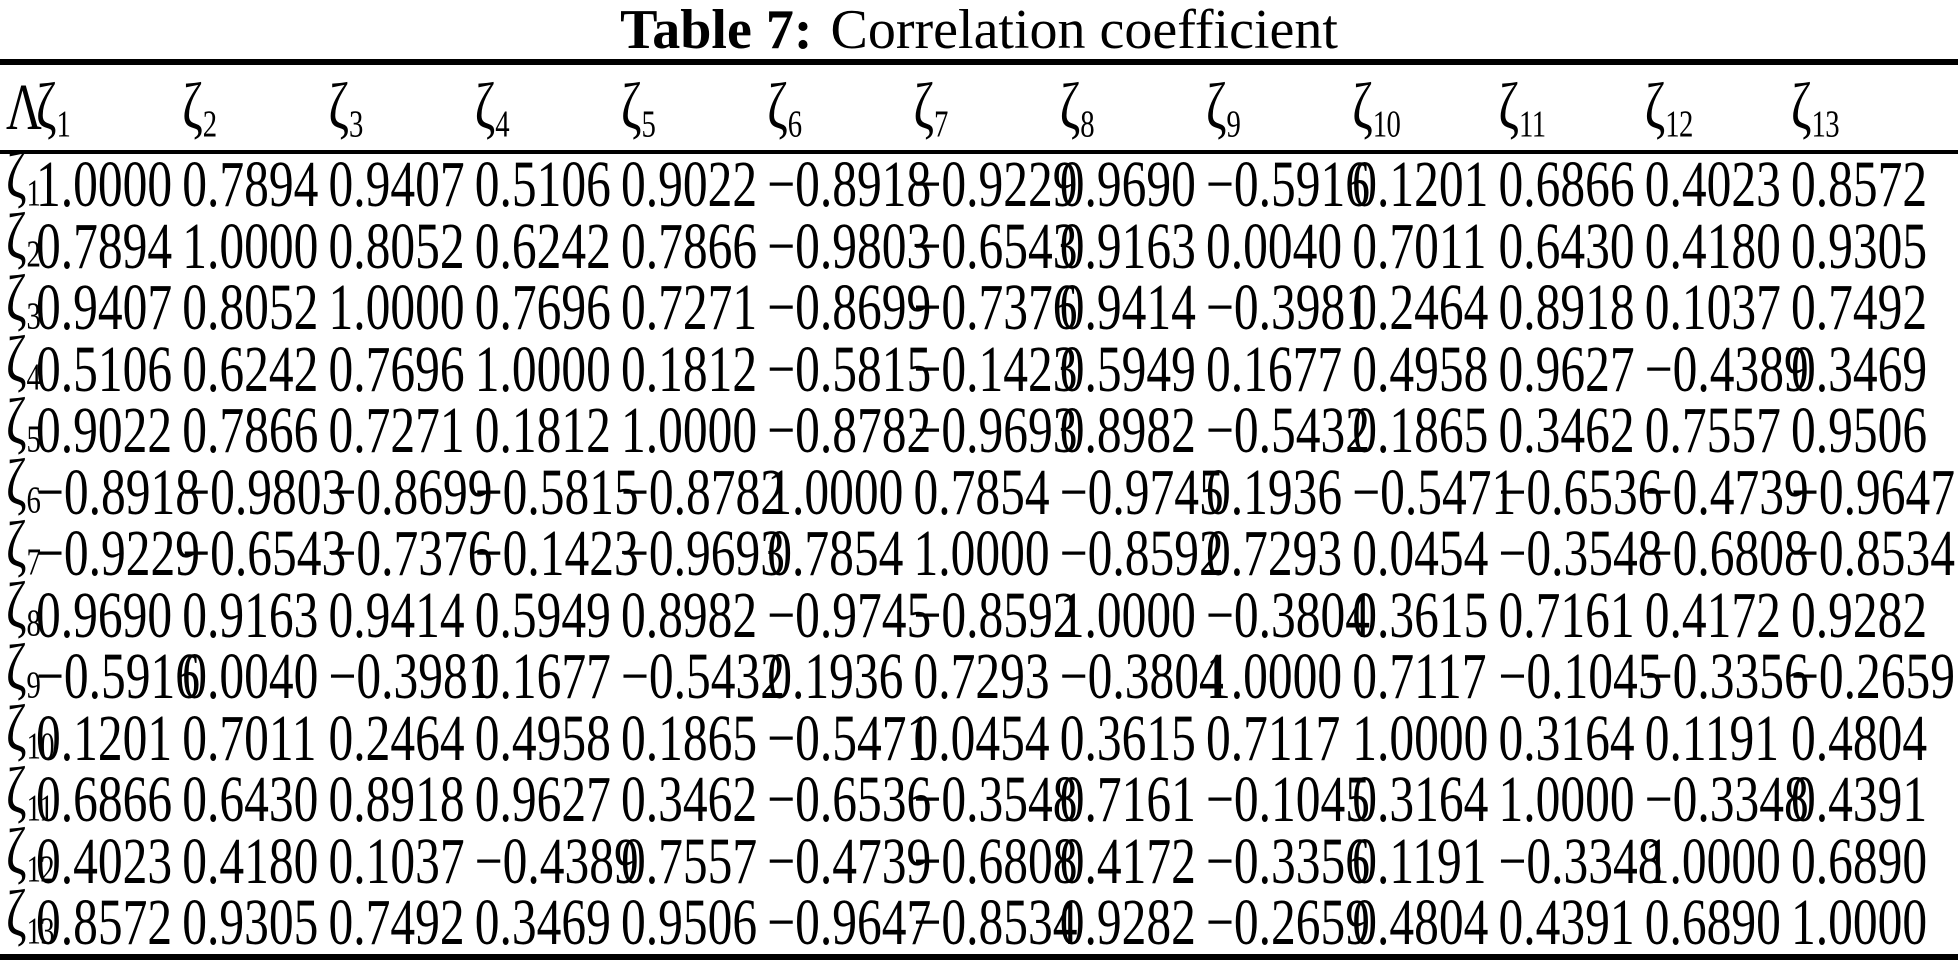 This screenshot has height=979, width=1958. Describe the element at coordinates (995, 307) in the screenshot. I see `table-cell: −0.7376` at that location.